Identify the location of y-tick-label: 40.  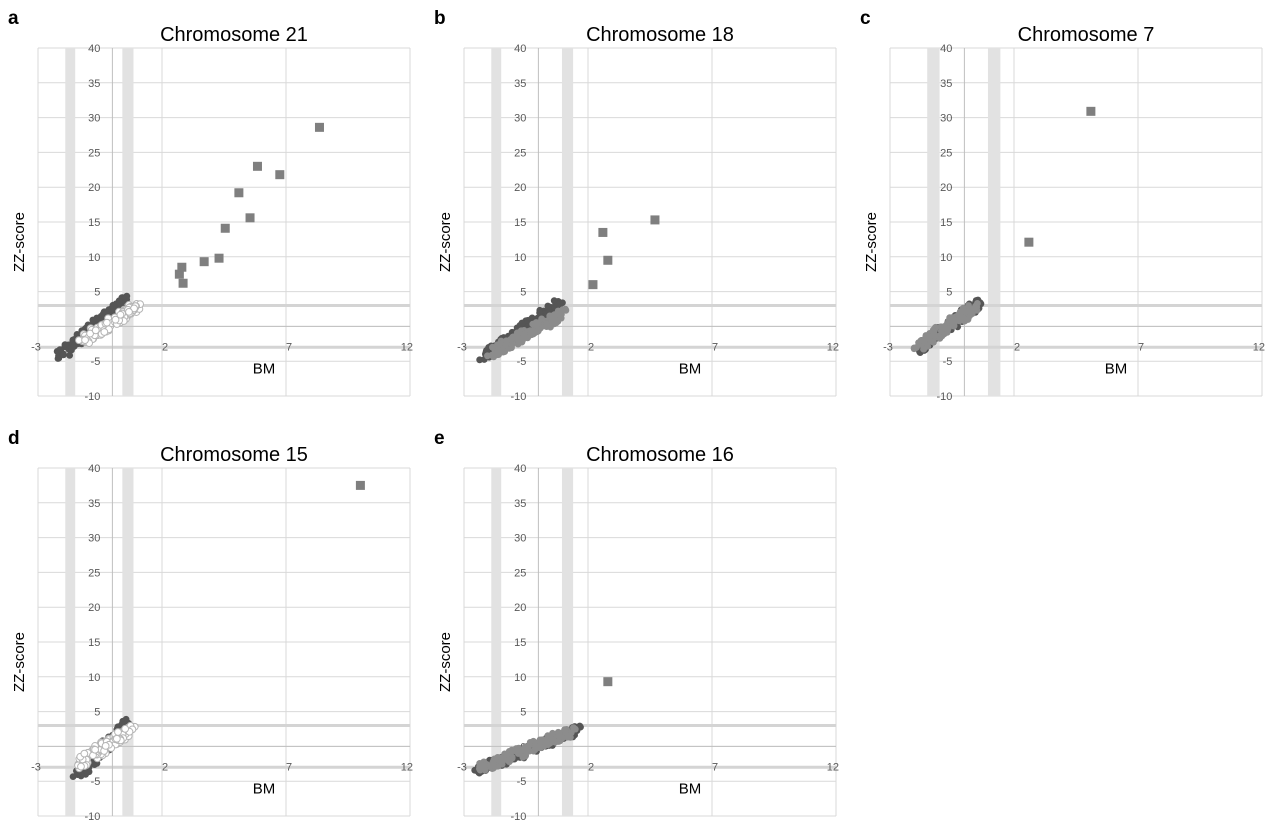
(520, 49).